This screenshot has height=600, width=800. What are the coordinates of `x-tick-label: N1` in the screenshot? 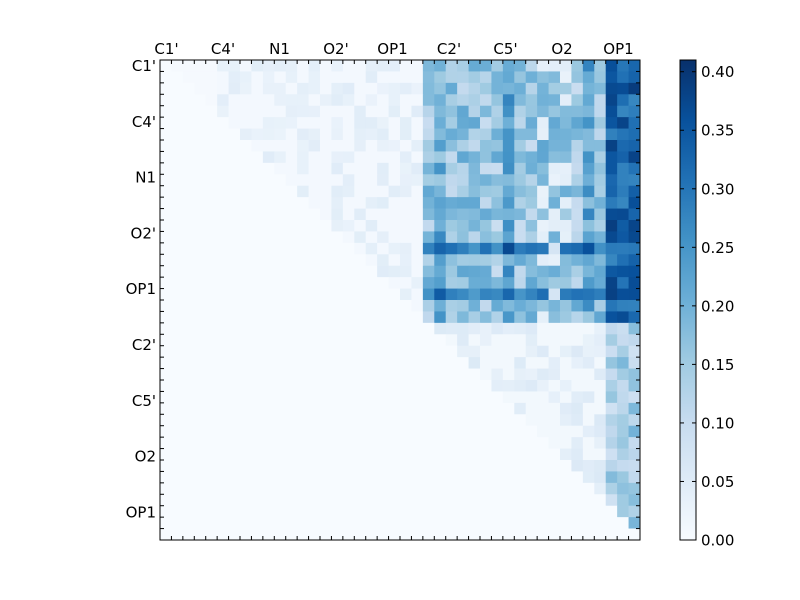 It's located at (279, 49).